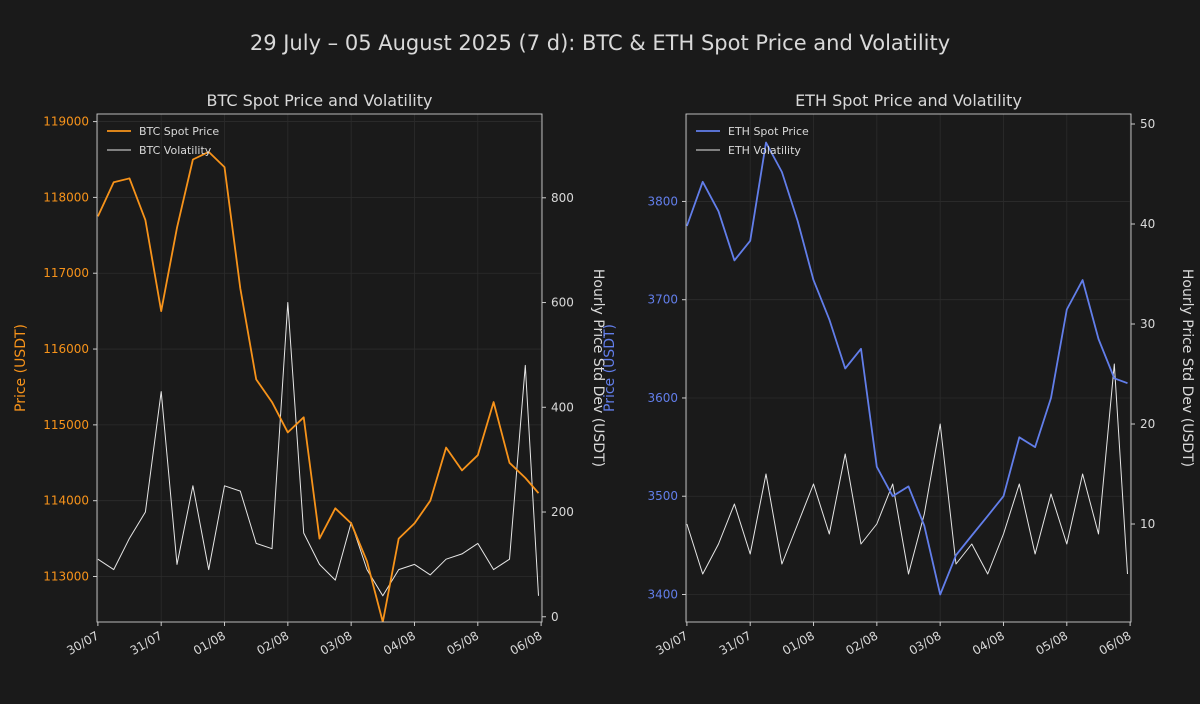 This screenshot has width=1200, height=704. Describe the element at coordinates (66, 197) in the screenshot. I see `btc-ytick-label: 118000` at that location.